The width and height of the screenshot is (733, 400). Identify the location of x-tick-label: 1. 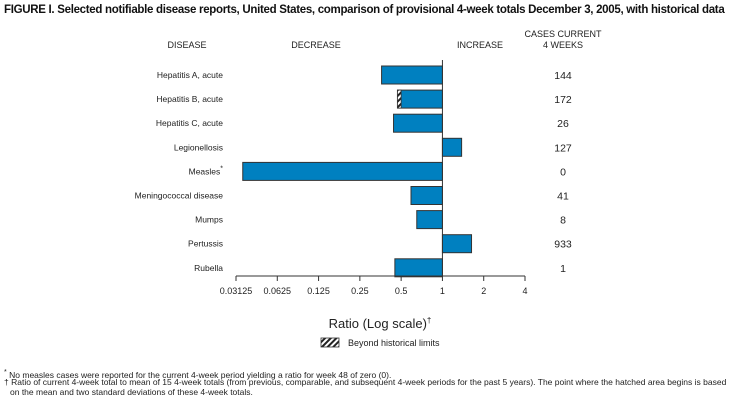
(442, 291).